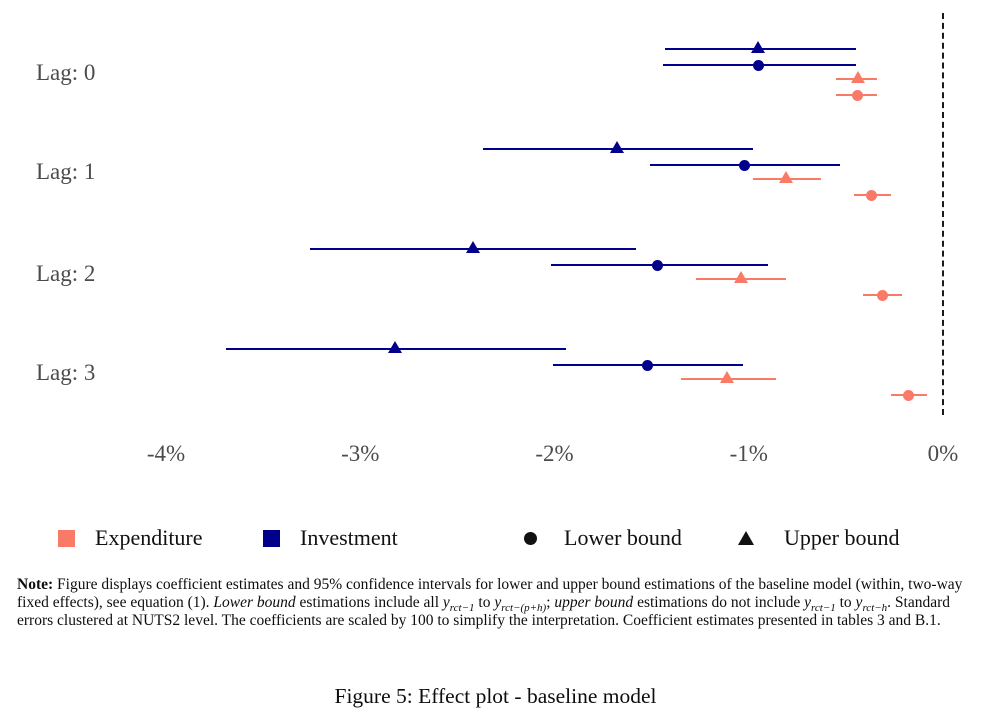  What do you see at coordinates (943, 453) in the screenshot?
I see `x-tick-label-4: 0%` at bounding box center [943, 453].